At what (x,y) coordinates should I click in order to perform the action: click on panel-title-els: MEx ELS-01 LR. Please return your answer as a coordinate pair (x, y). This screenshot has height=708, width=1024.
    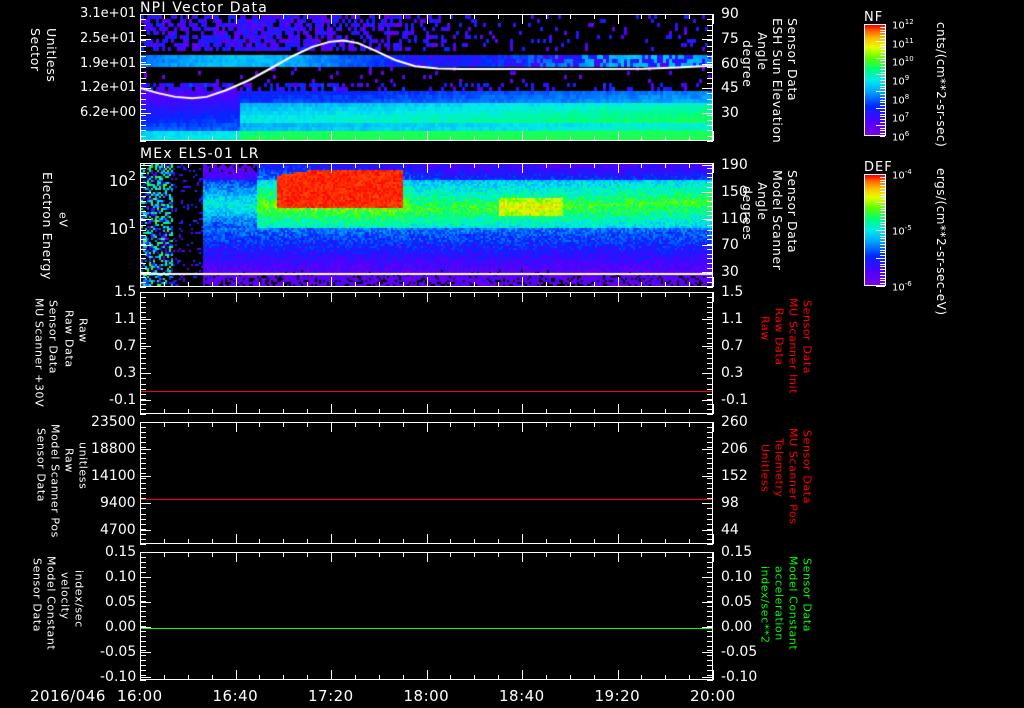
    Looking at the image, I should click on (200, 154).